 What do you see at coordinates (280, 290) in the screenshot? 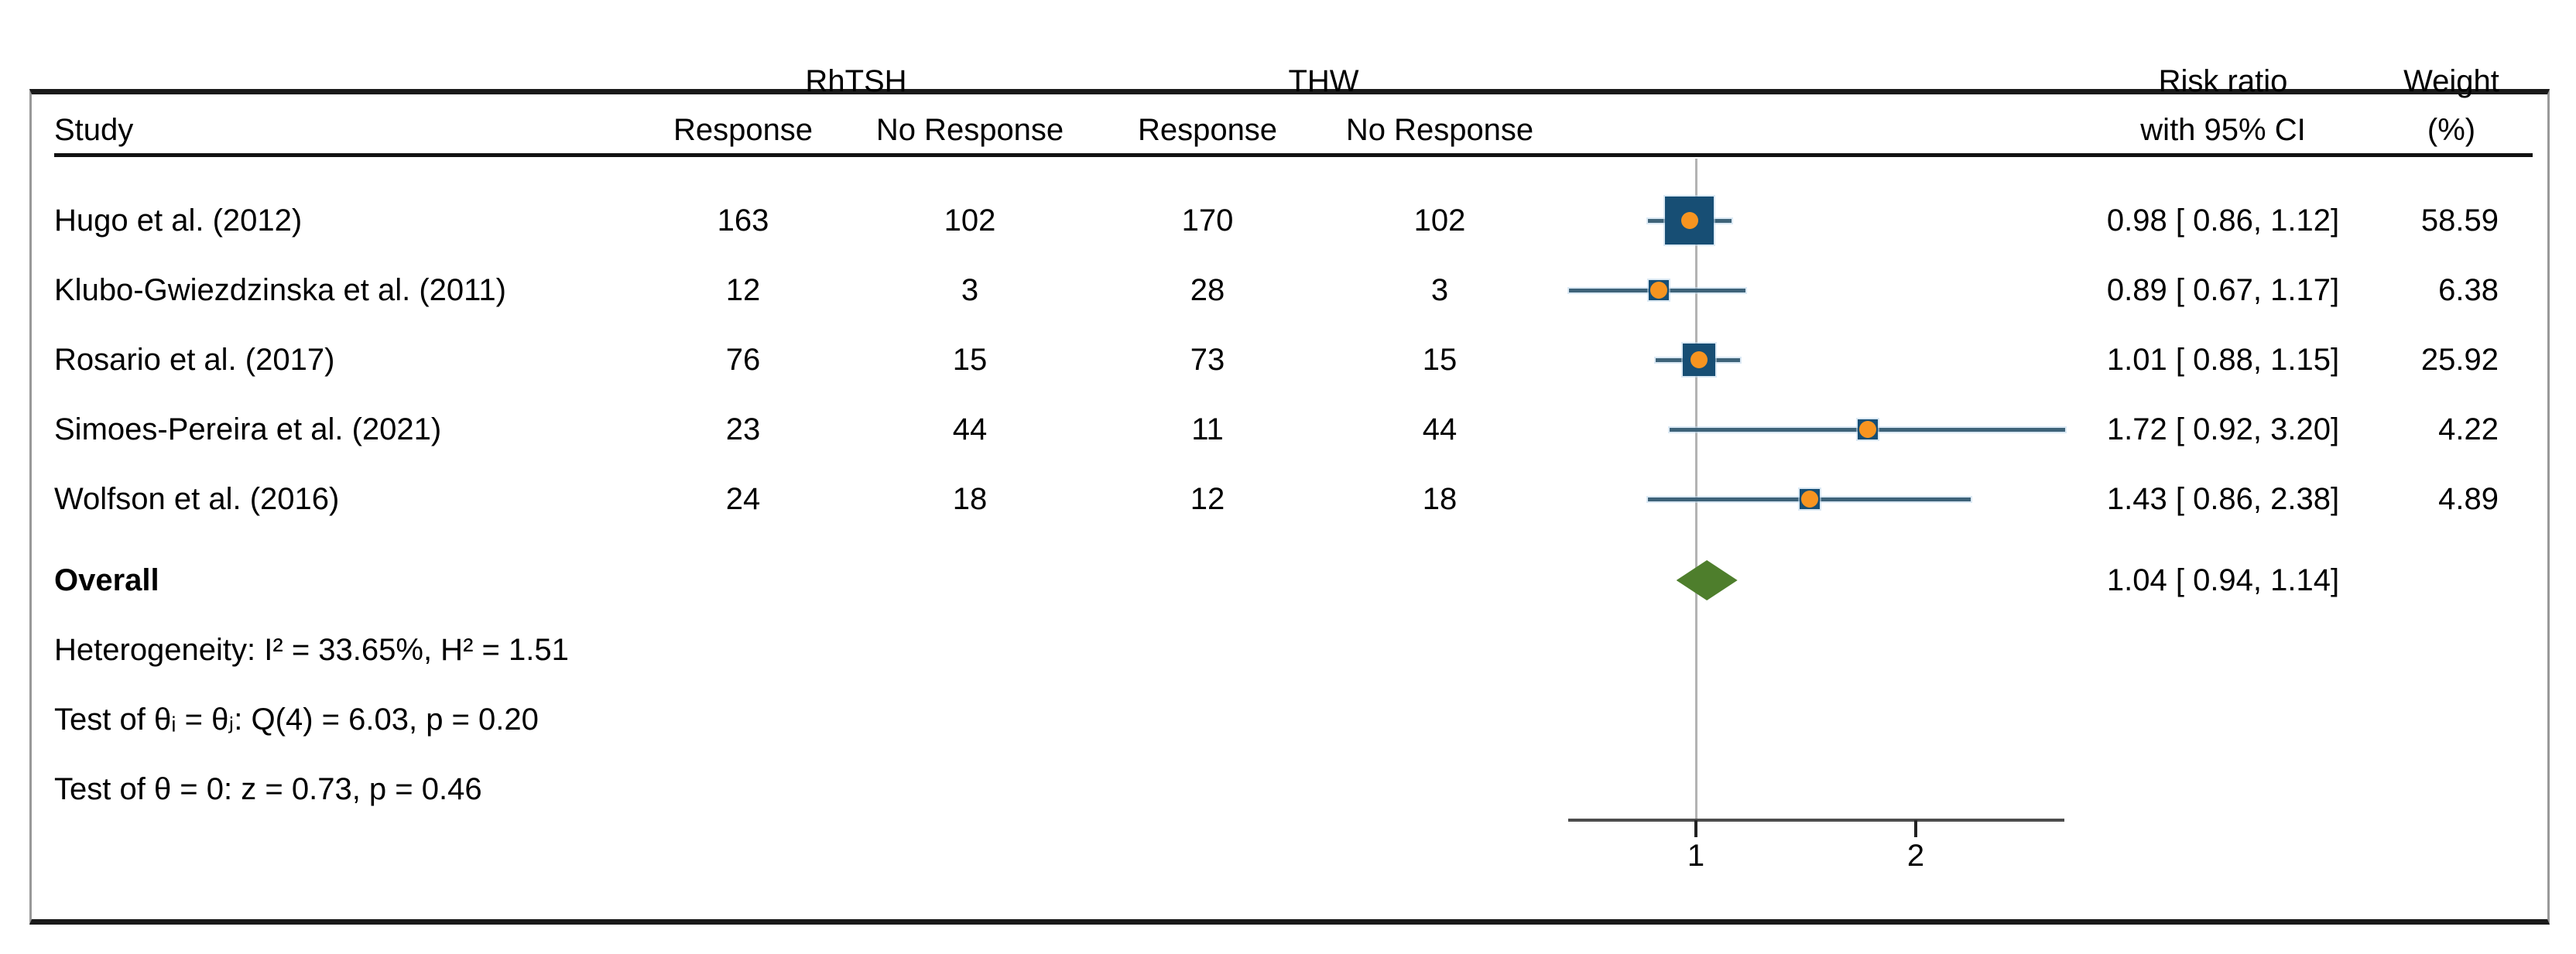
I see `study-label: Klubo-Gwiezdzinska et al. (2011)` at bounding box center [280, 290].